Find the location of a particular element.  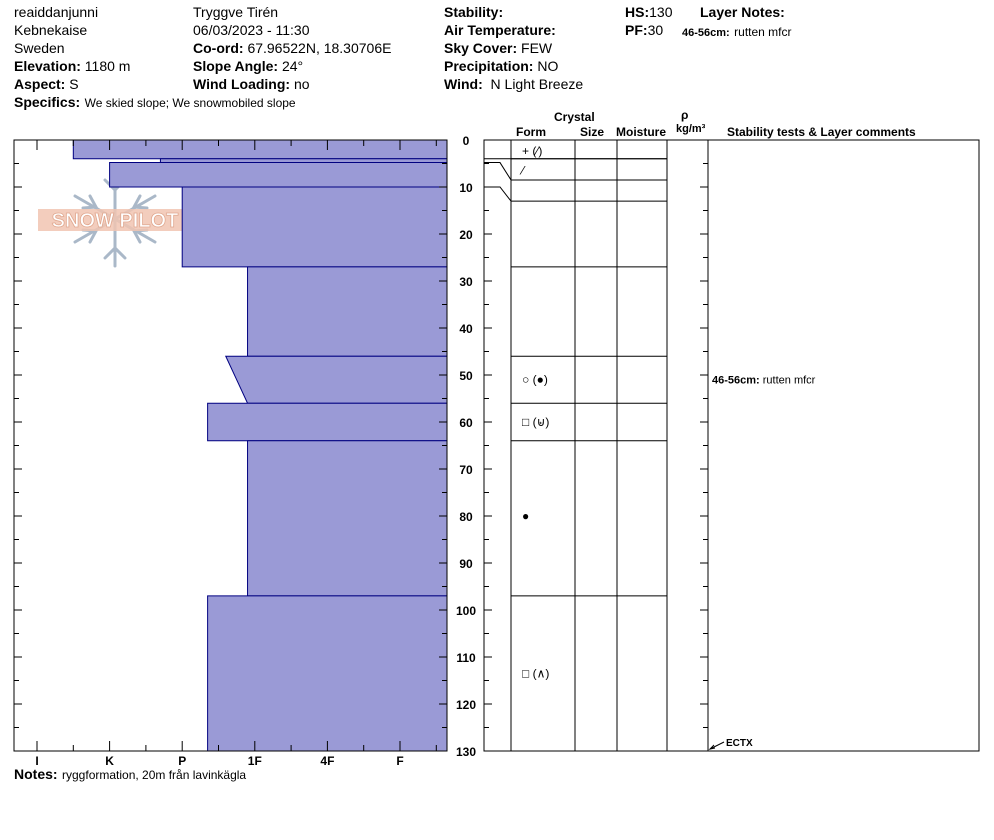

coord-label: Co-ord: is located at coordinates (218, 48).